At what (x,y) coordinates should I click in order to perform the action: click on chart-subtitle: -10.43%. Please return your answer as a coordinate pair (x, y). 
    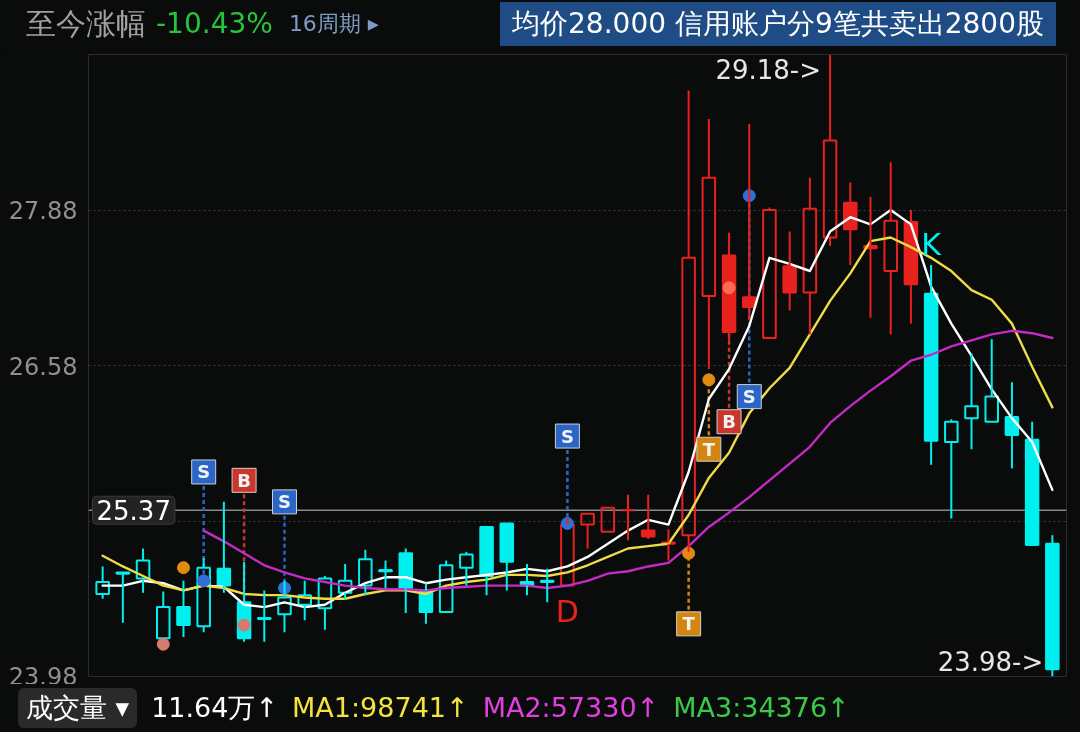
    Looking at the image, I should click on (214, 24).